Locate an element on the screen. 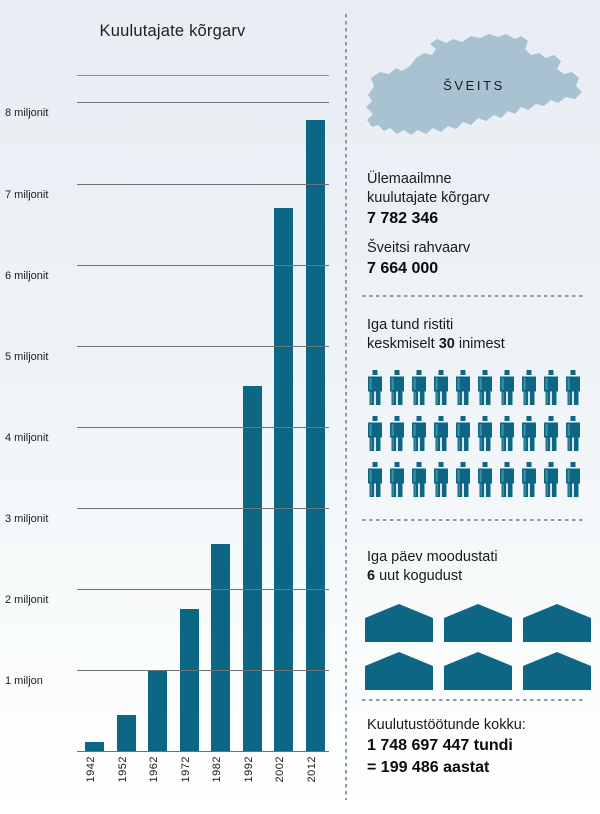 This screenshot has height=814, width=600. bar-1982 is located at coordinates (221, 647).